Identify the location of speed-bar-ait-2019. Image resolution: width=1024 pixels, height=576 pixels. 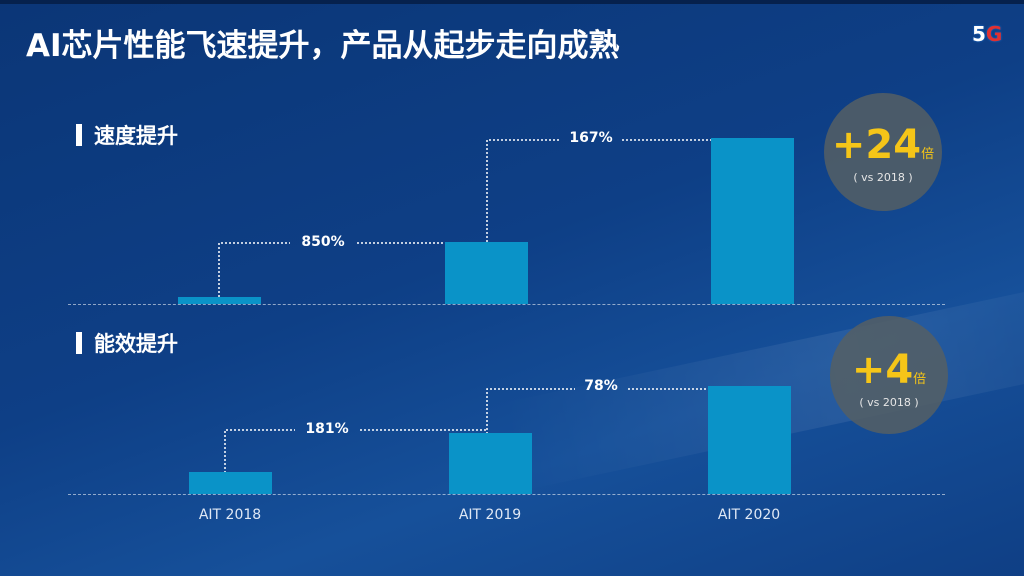
(486, 272).